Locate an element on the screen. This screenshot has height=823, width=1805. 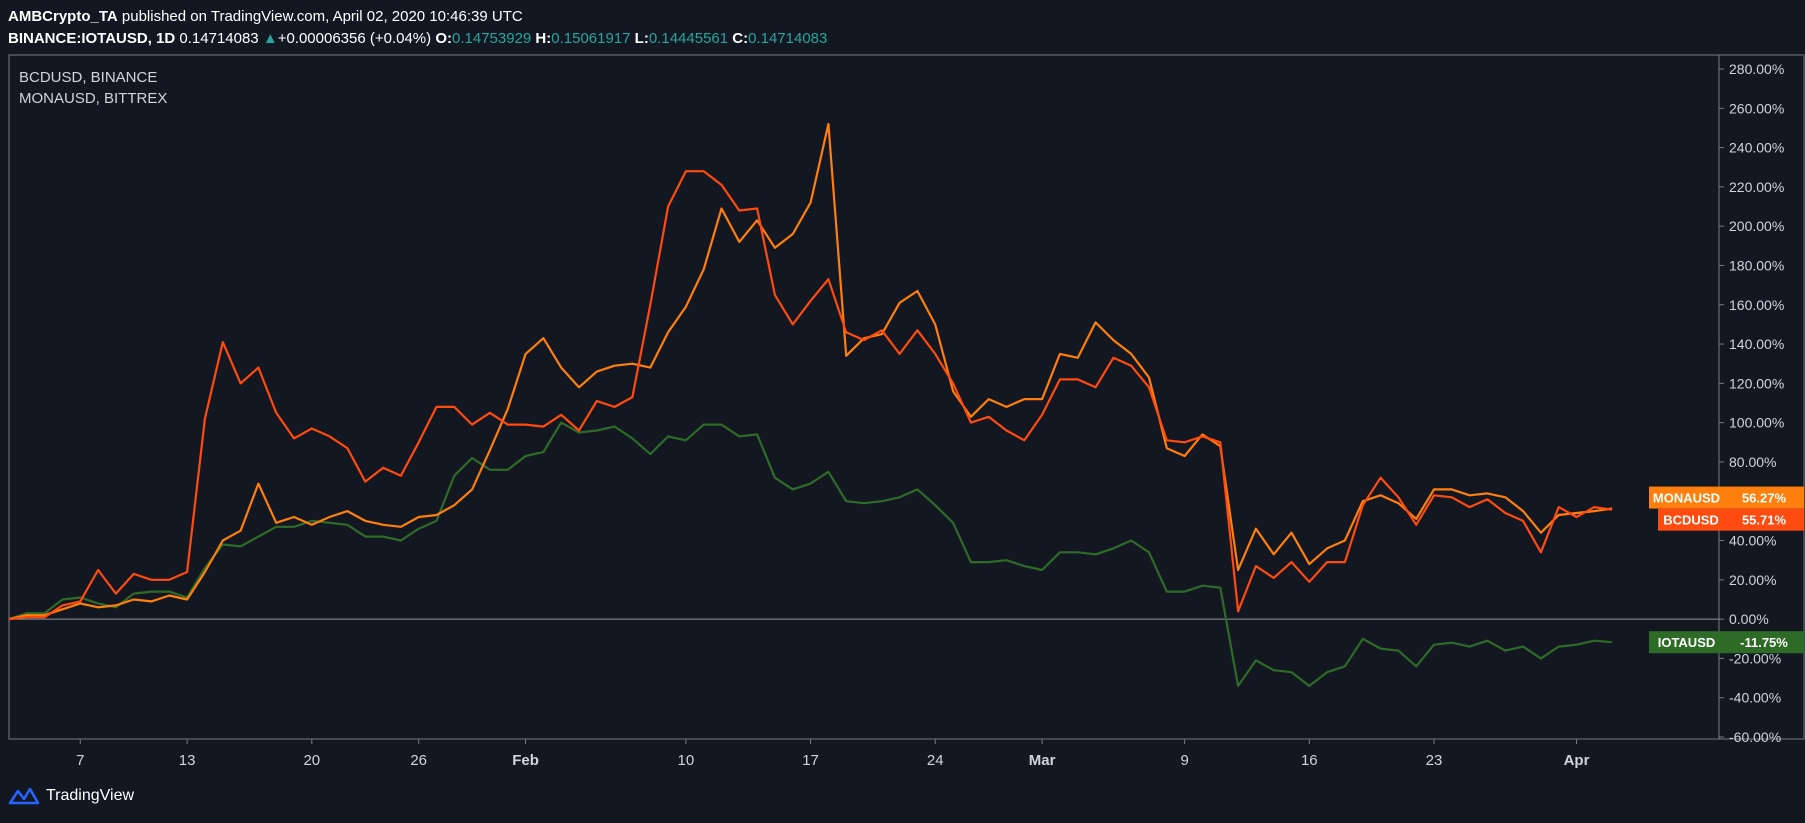
y-tick-label: -60.00% is located at coordinates (1755, 737).